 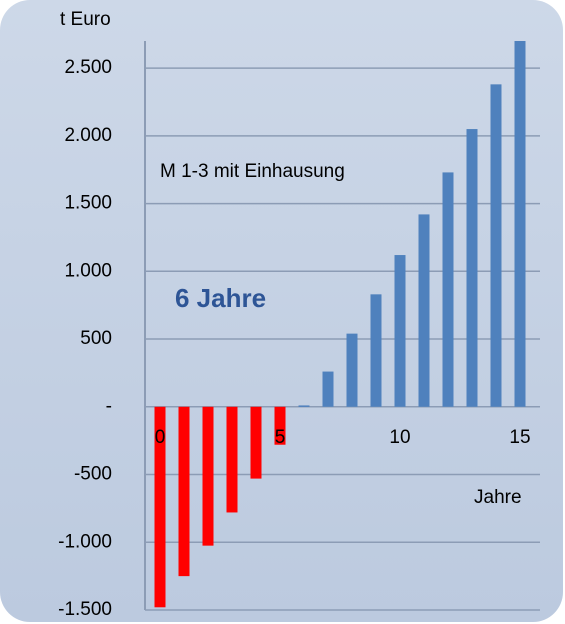 What do you see at coordinates (88, 203) in the screenshot?
I see `y-tick-label: 1.500` at bounding box center [88, 203].